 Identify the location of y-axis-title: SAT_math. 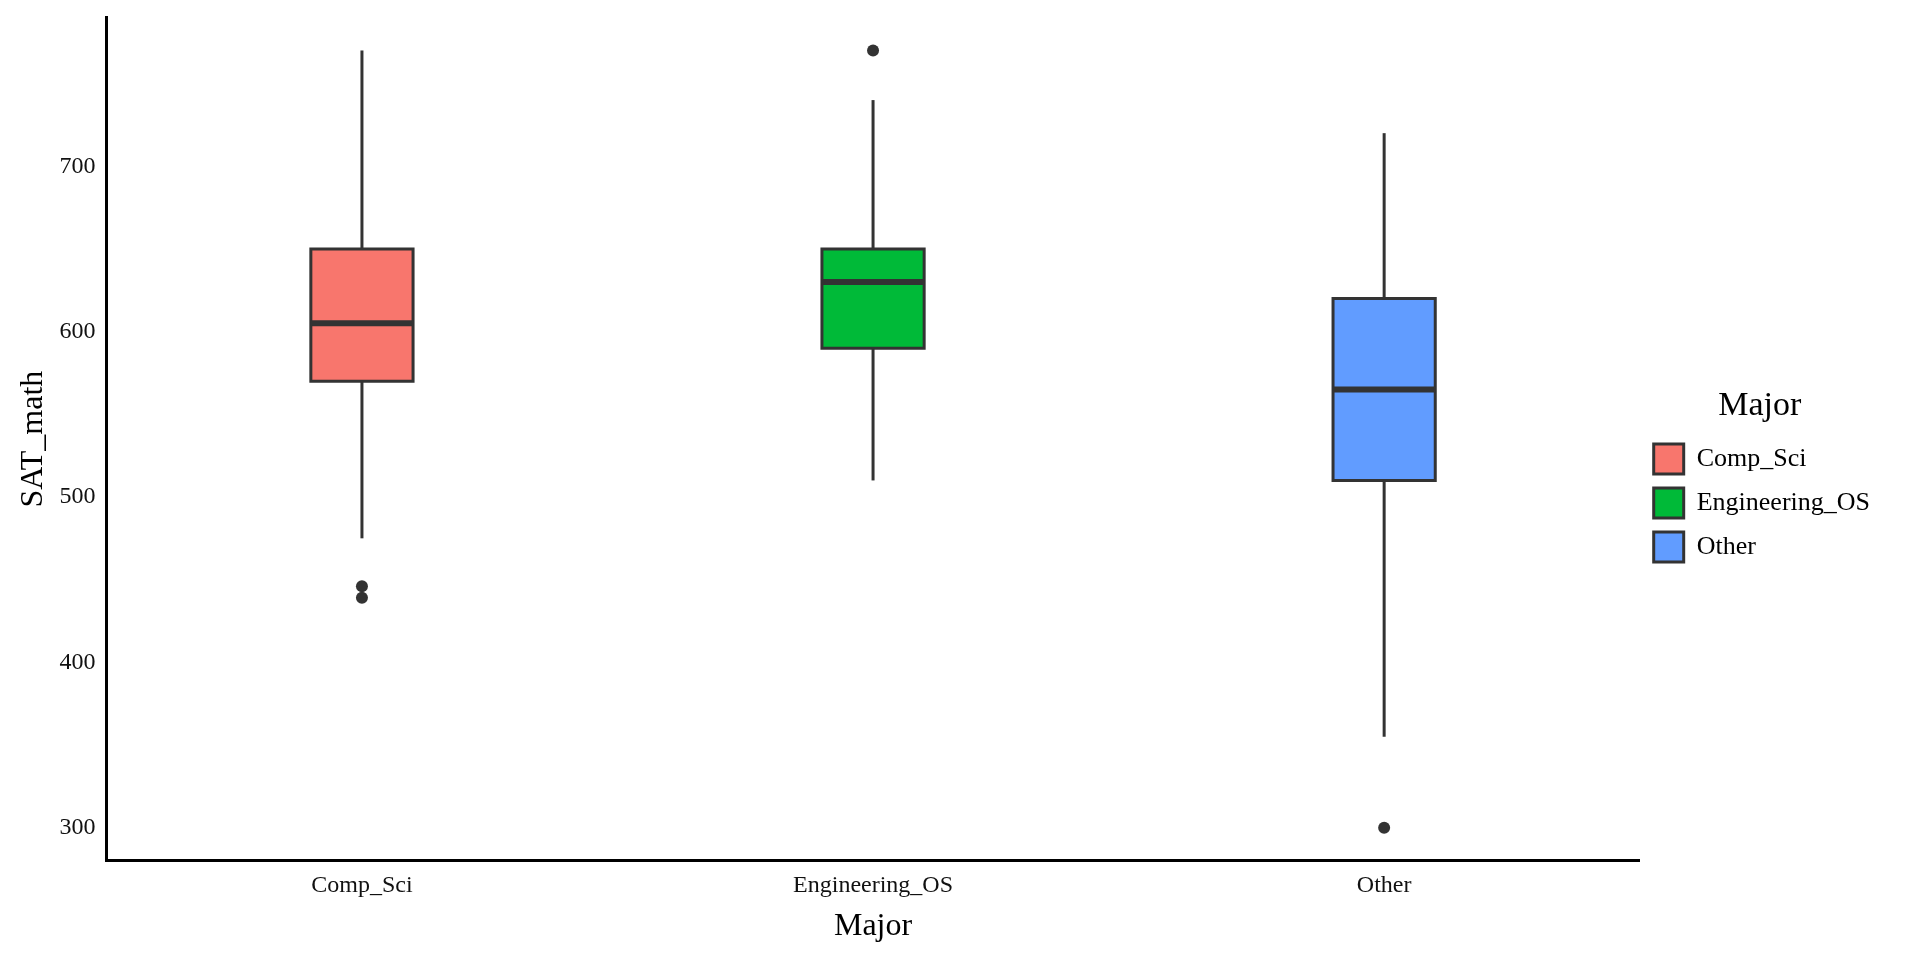
(30, 439).